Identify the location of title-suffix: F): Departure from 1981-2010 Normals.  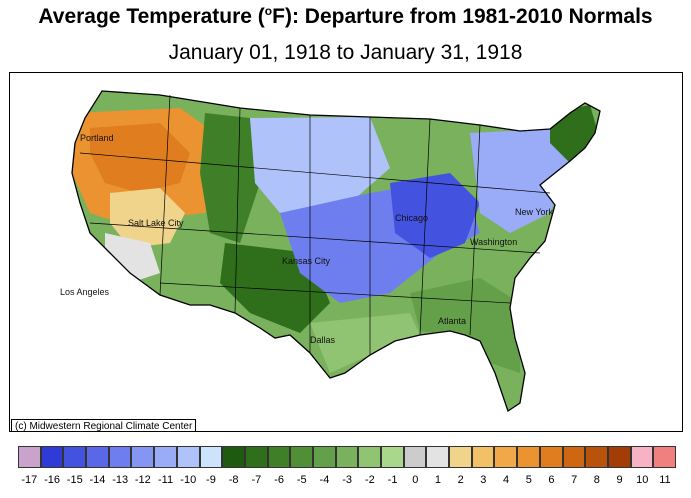
(462, 16).